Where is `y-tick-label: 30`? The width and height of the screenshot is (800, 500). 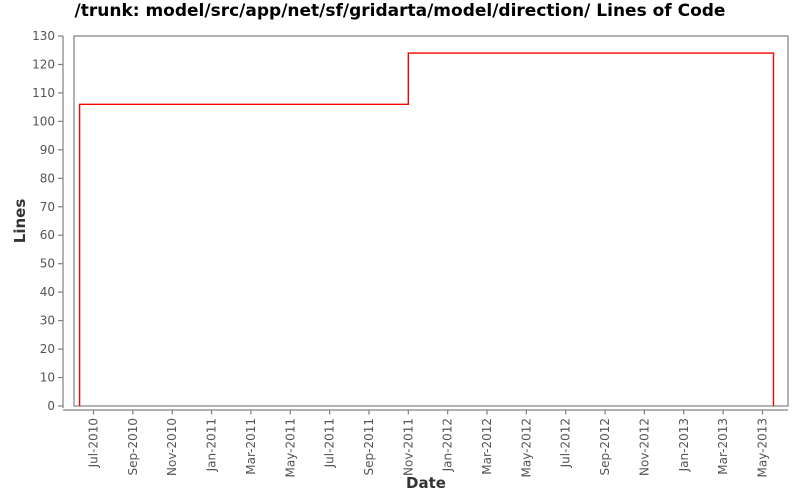 y-tick-label: 30 is located at coordinates (47, 321).